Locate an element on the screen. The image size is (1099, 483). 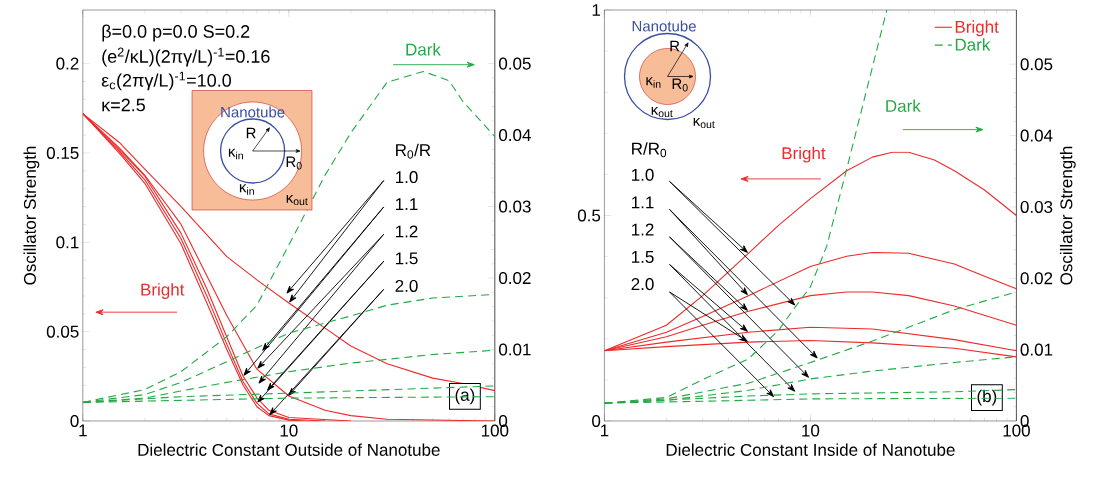
annotation: (a) is located at coordinates (465, 396).